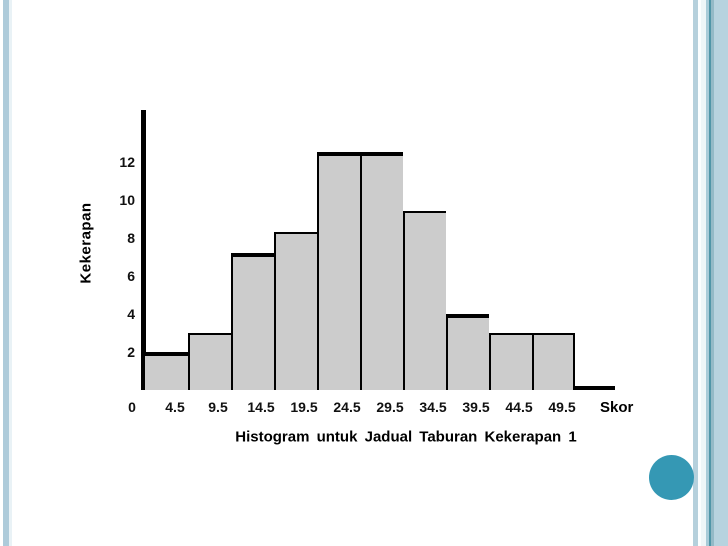 The width and height of the screenshot is (728, 546). I want to click on y-tick-label: 6, so click(131, 276).